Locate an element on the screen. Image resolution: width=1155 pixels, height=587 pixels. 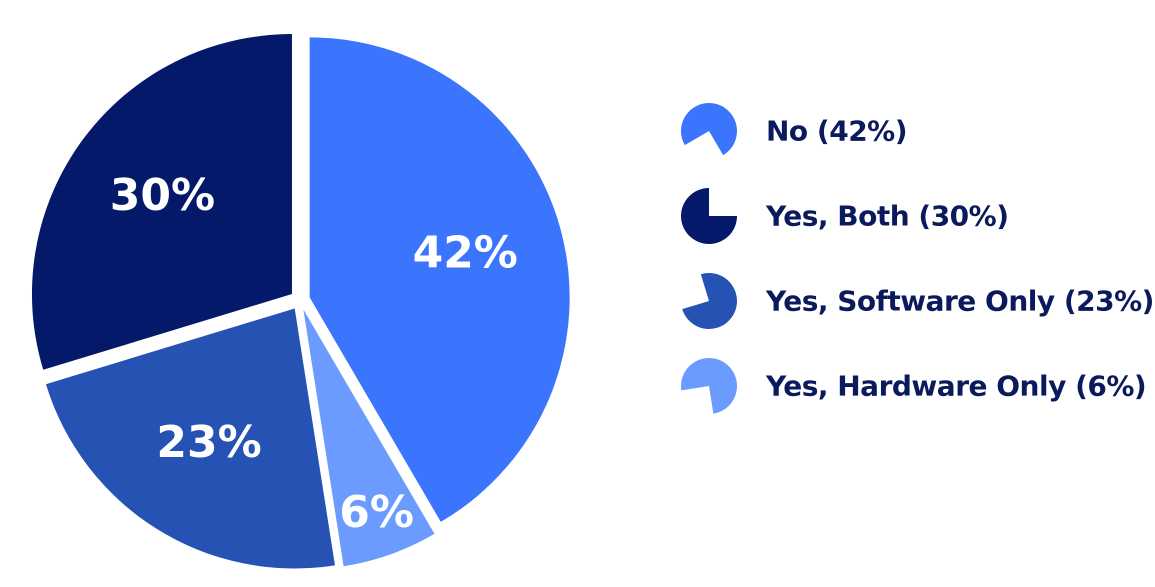
pie-slice-label-yes-both: 30% is located at coordinates (162, 195).